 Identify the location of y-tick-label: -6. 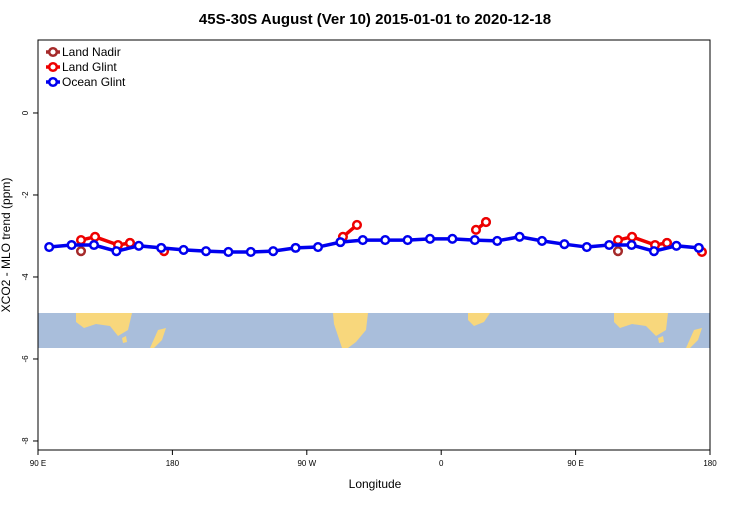
(25, 359).